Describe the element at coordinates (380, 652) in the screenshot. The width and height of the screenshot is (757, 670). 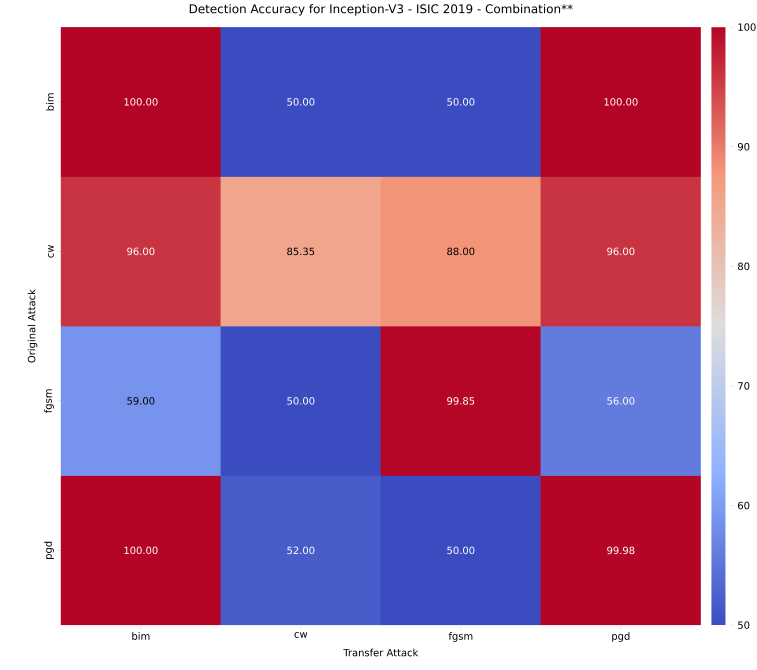
I see `x-axis-title: Transfer Attack` at that location.